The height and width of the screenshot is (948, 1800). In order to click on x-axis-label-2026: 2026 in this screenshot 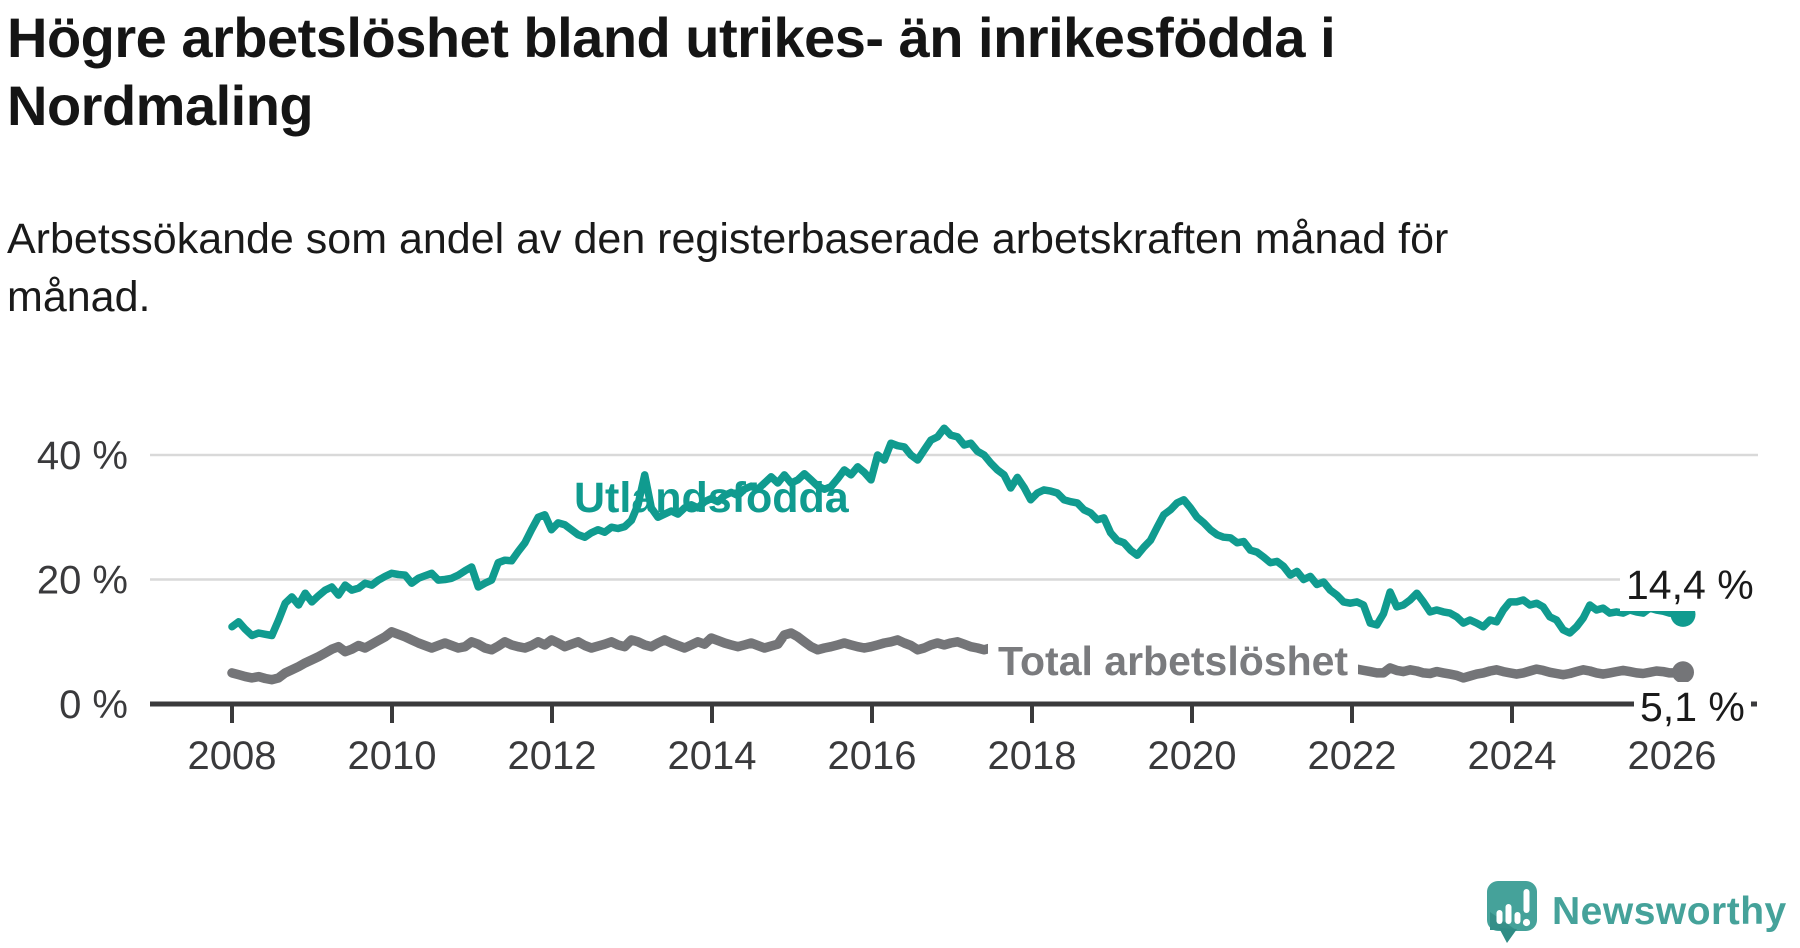, I will do `click(1672, 756)`.